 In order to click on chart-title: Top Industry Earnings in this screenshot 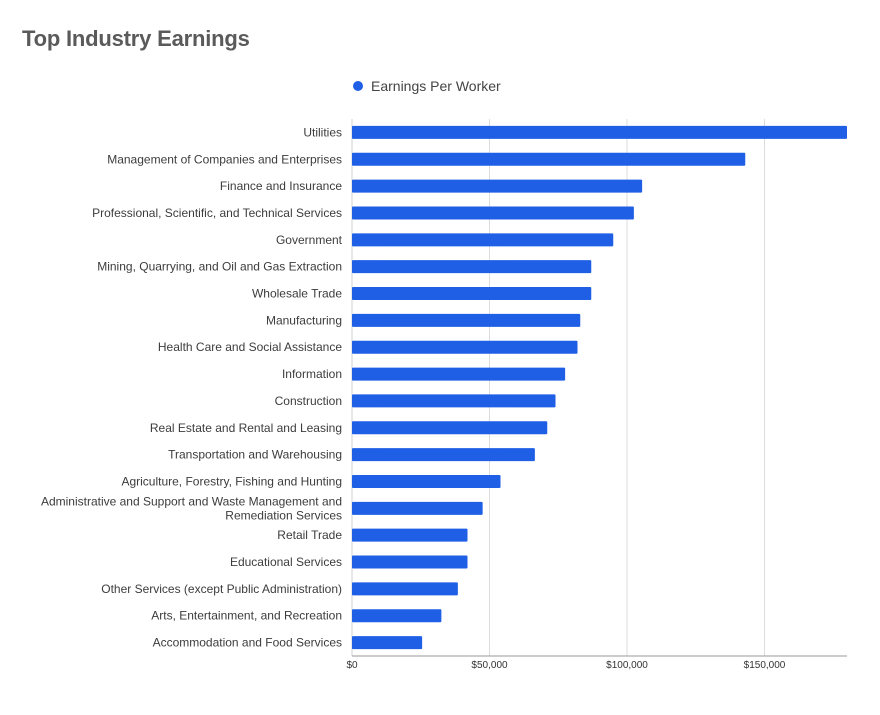, I will do `click(136, 38)`.